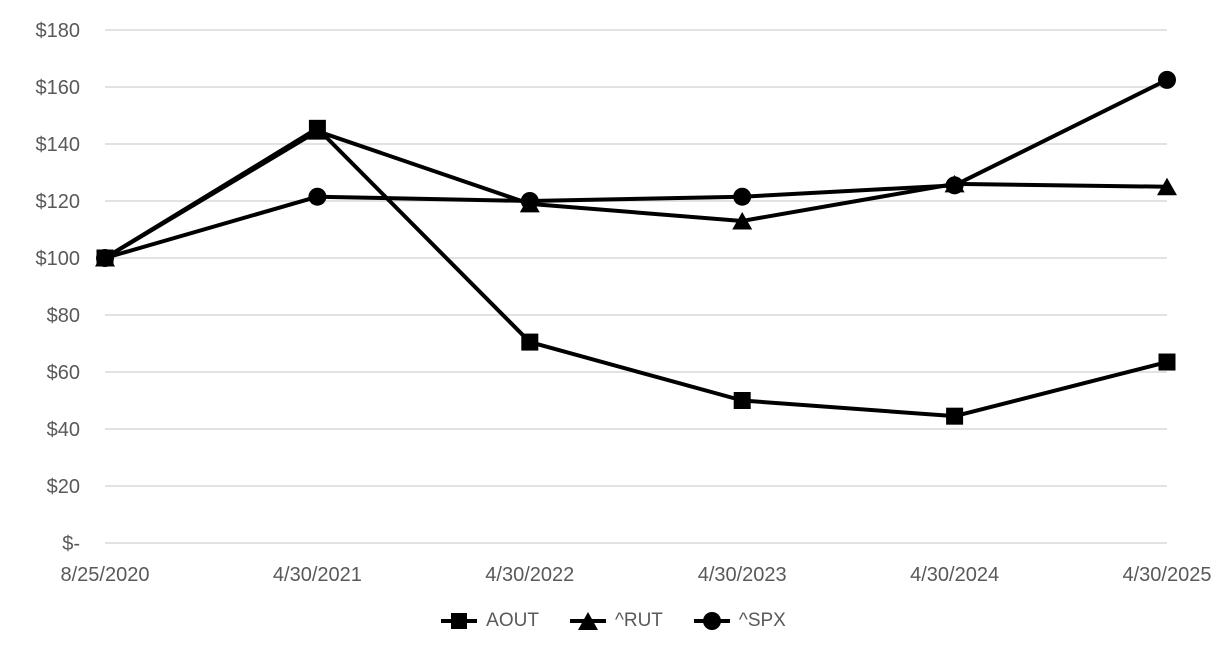  Describe the element at coordinates (58, 145) in the screenshot. I see `y-axis-tick-label: $140` at that location.